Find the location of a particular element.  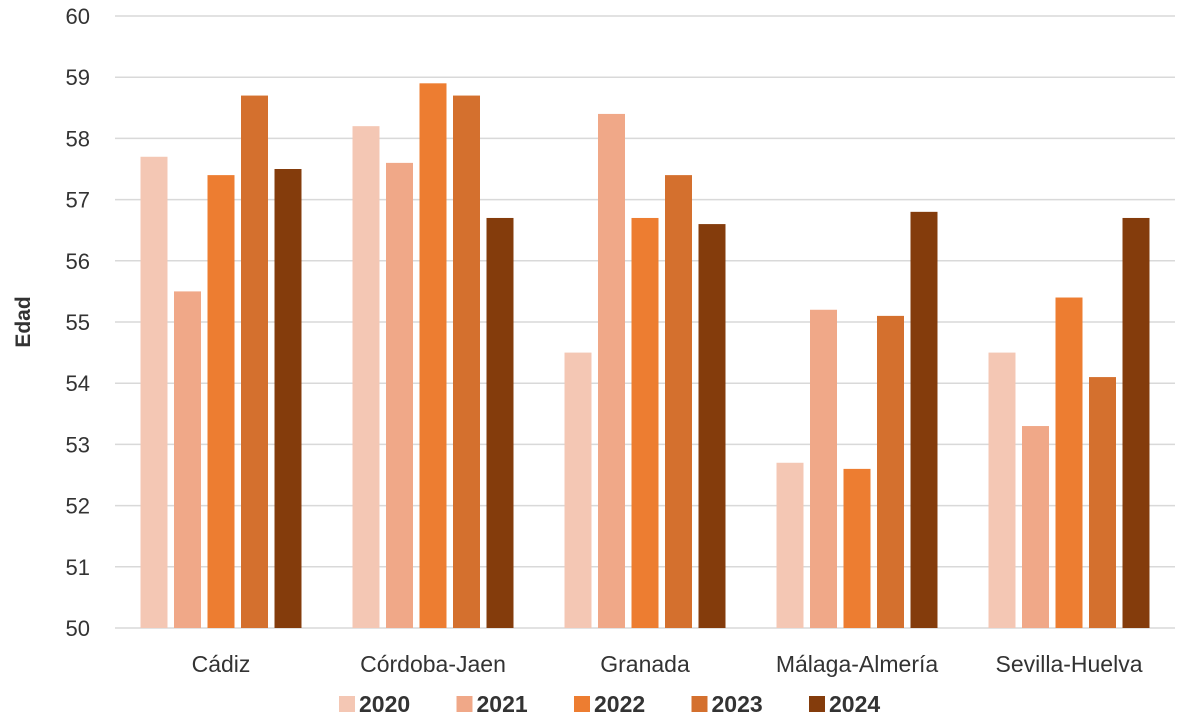

legend-swatch-2020 is located at coordinates (347, 704).